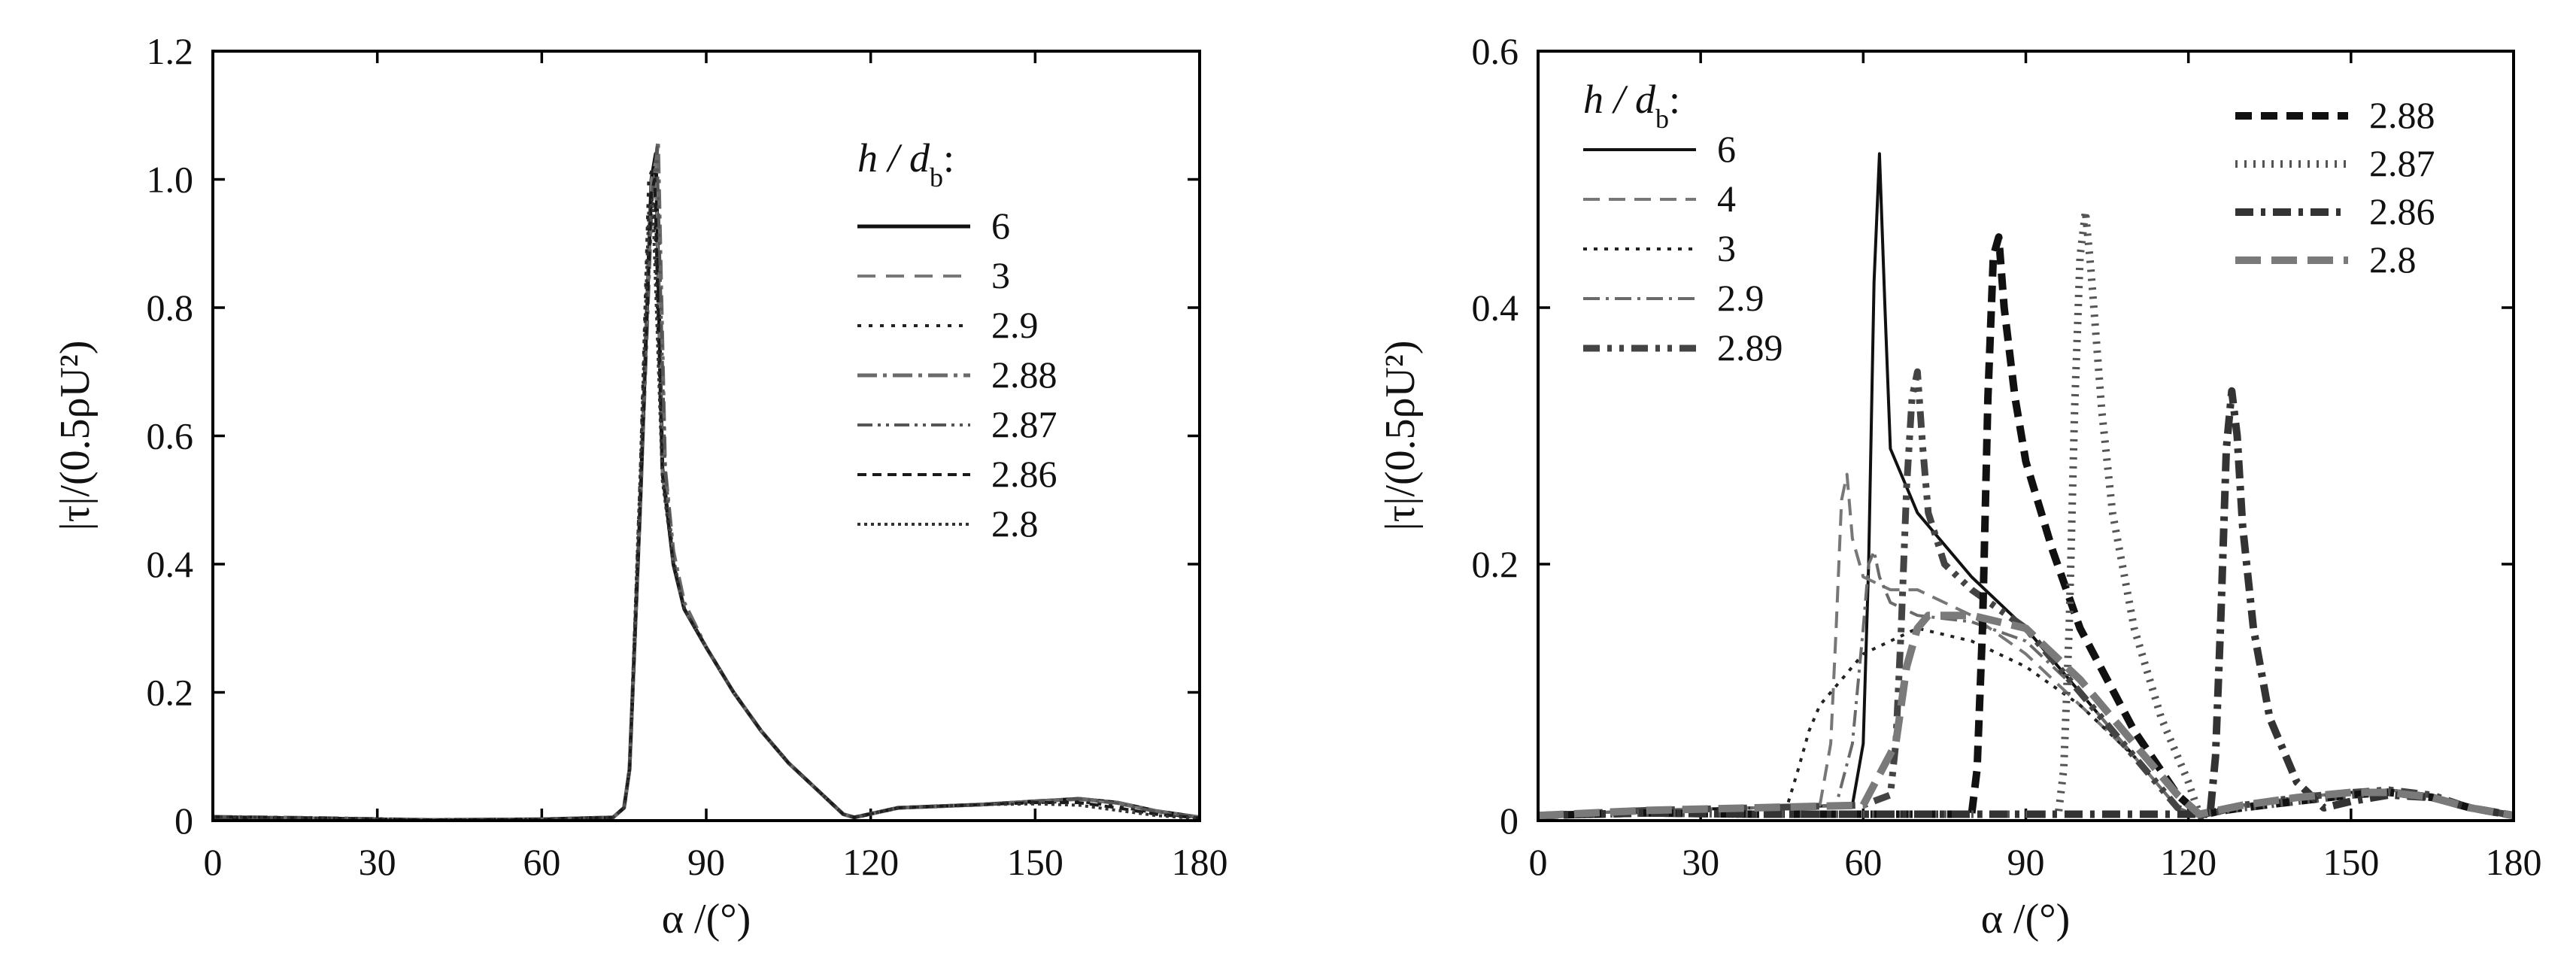 This screenshot has height=956, width=2576. Describe the element at coordinates (2026, 919) in the screenshot. I see `right-x-axis-title: α /(°)` at that location.